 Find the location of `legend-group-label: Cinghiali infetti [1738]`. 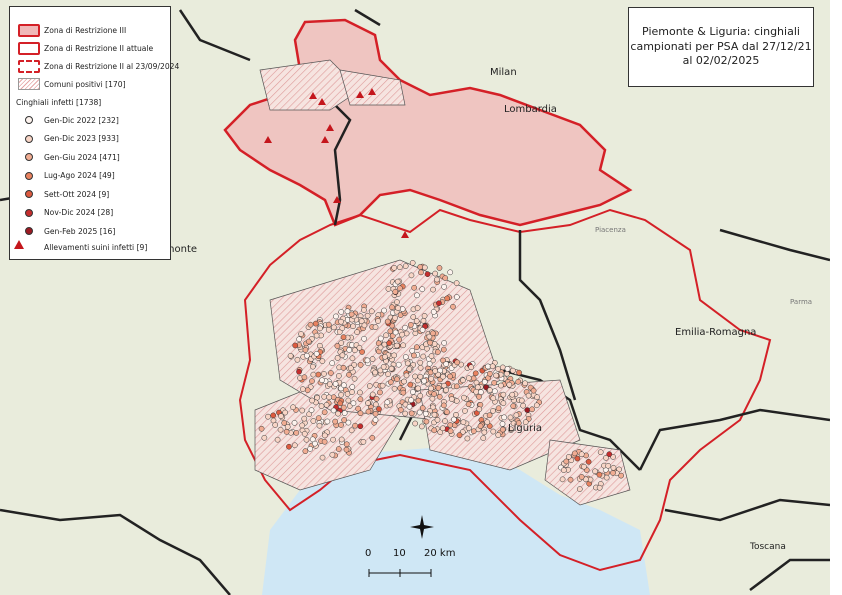

legend-group-label: Cinghiali infetti [1738] is located at coordinates (59, 102).